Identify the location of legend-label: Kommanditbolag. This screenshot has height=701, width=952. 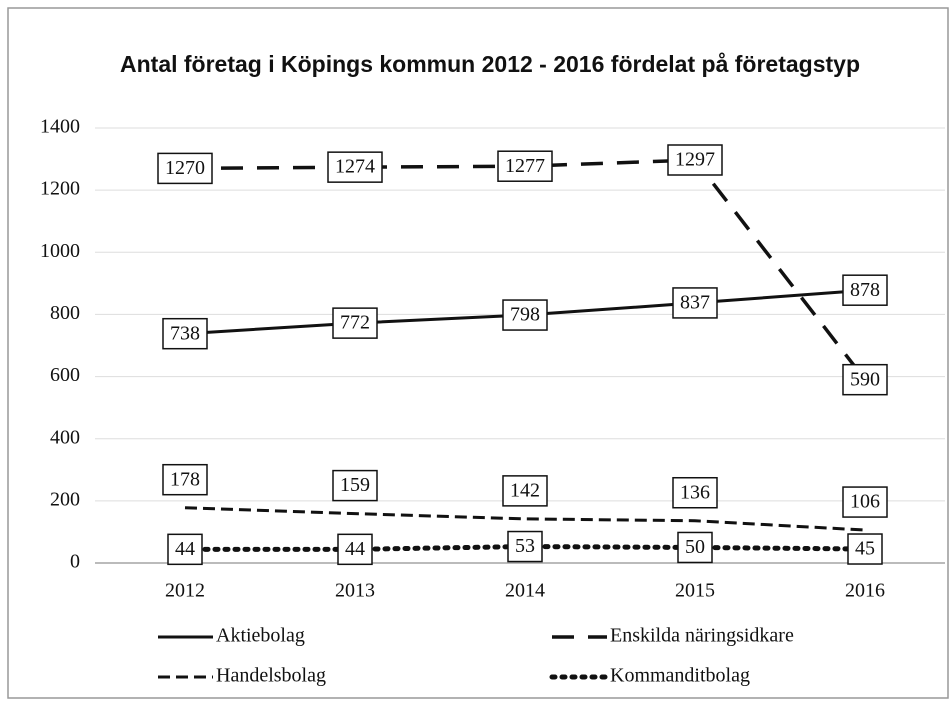
(680, 676).